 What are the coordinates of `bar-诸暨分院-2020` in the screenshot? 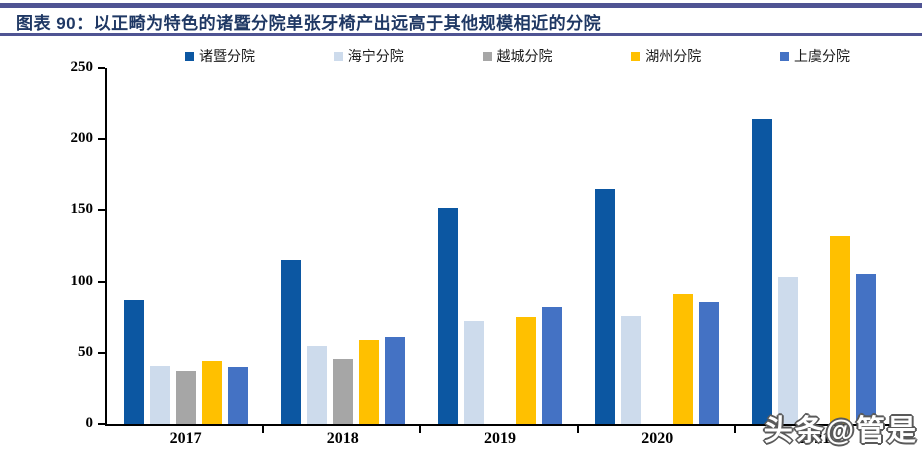 It's located at (605, 306).